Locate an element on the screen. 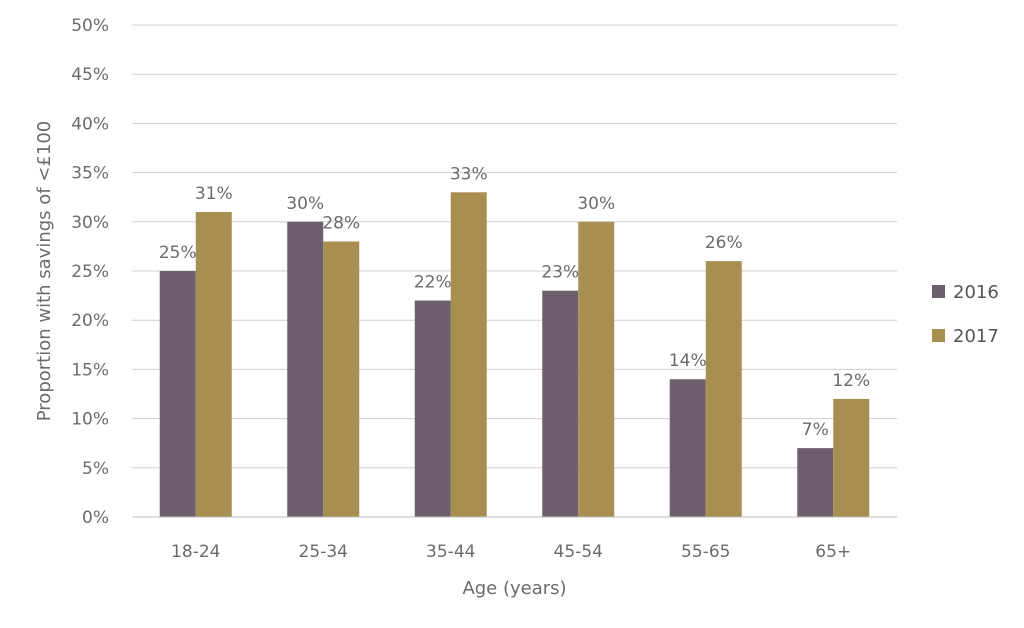 This screenshot has height=628, width=1024. data-label: 14% is located at coordinates (688, 361).